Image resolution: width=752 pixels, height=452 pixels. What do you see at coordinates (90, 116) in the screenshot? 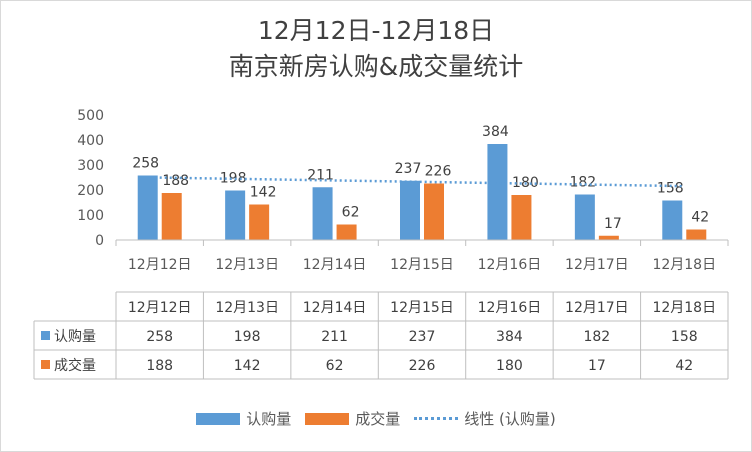
I see `y-tick-label-5: 500` at bounding box center [90, 116].